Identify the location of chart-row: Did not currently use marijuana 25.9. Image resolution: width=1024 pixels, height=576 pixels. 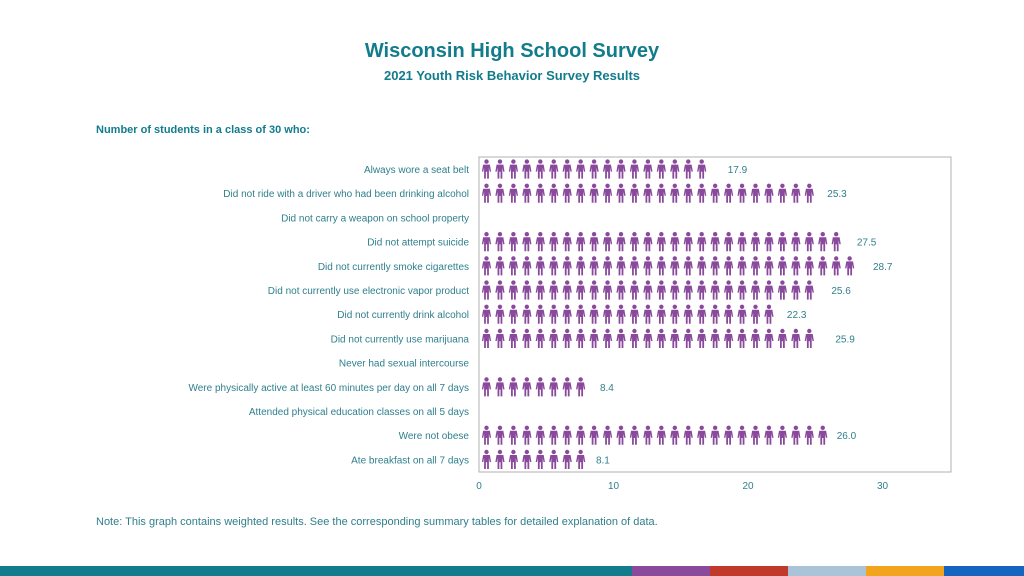
(593, 338).